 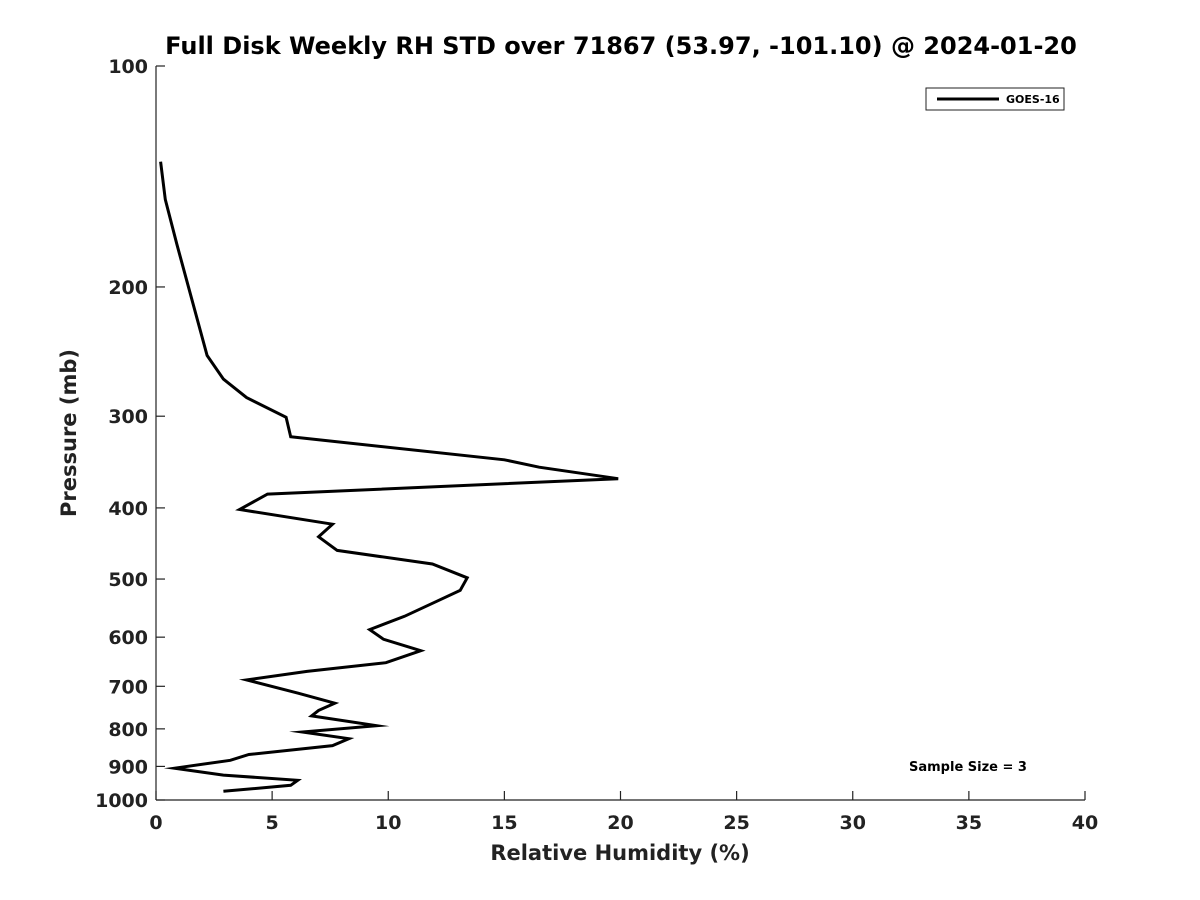 I want to click on x-tick-label: 0, so click(x=155, y=823).